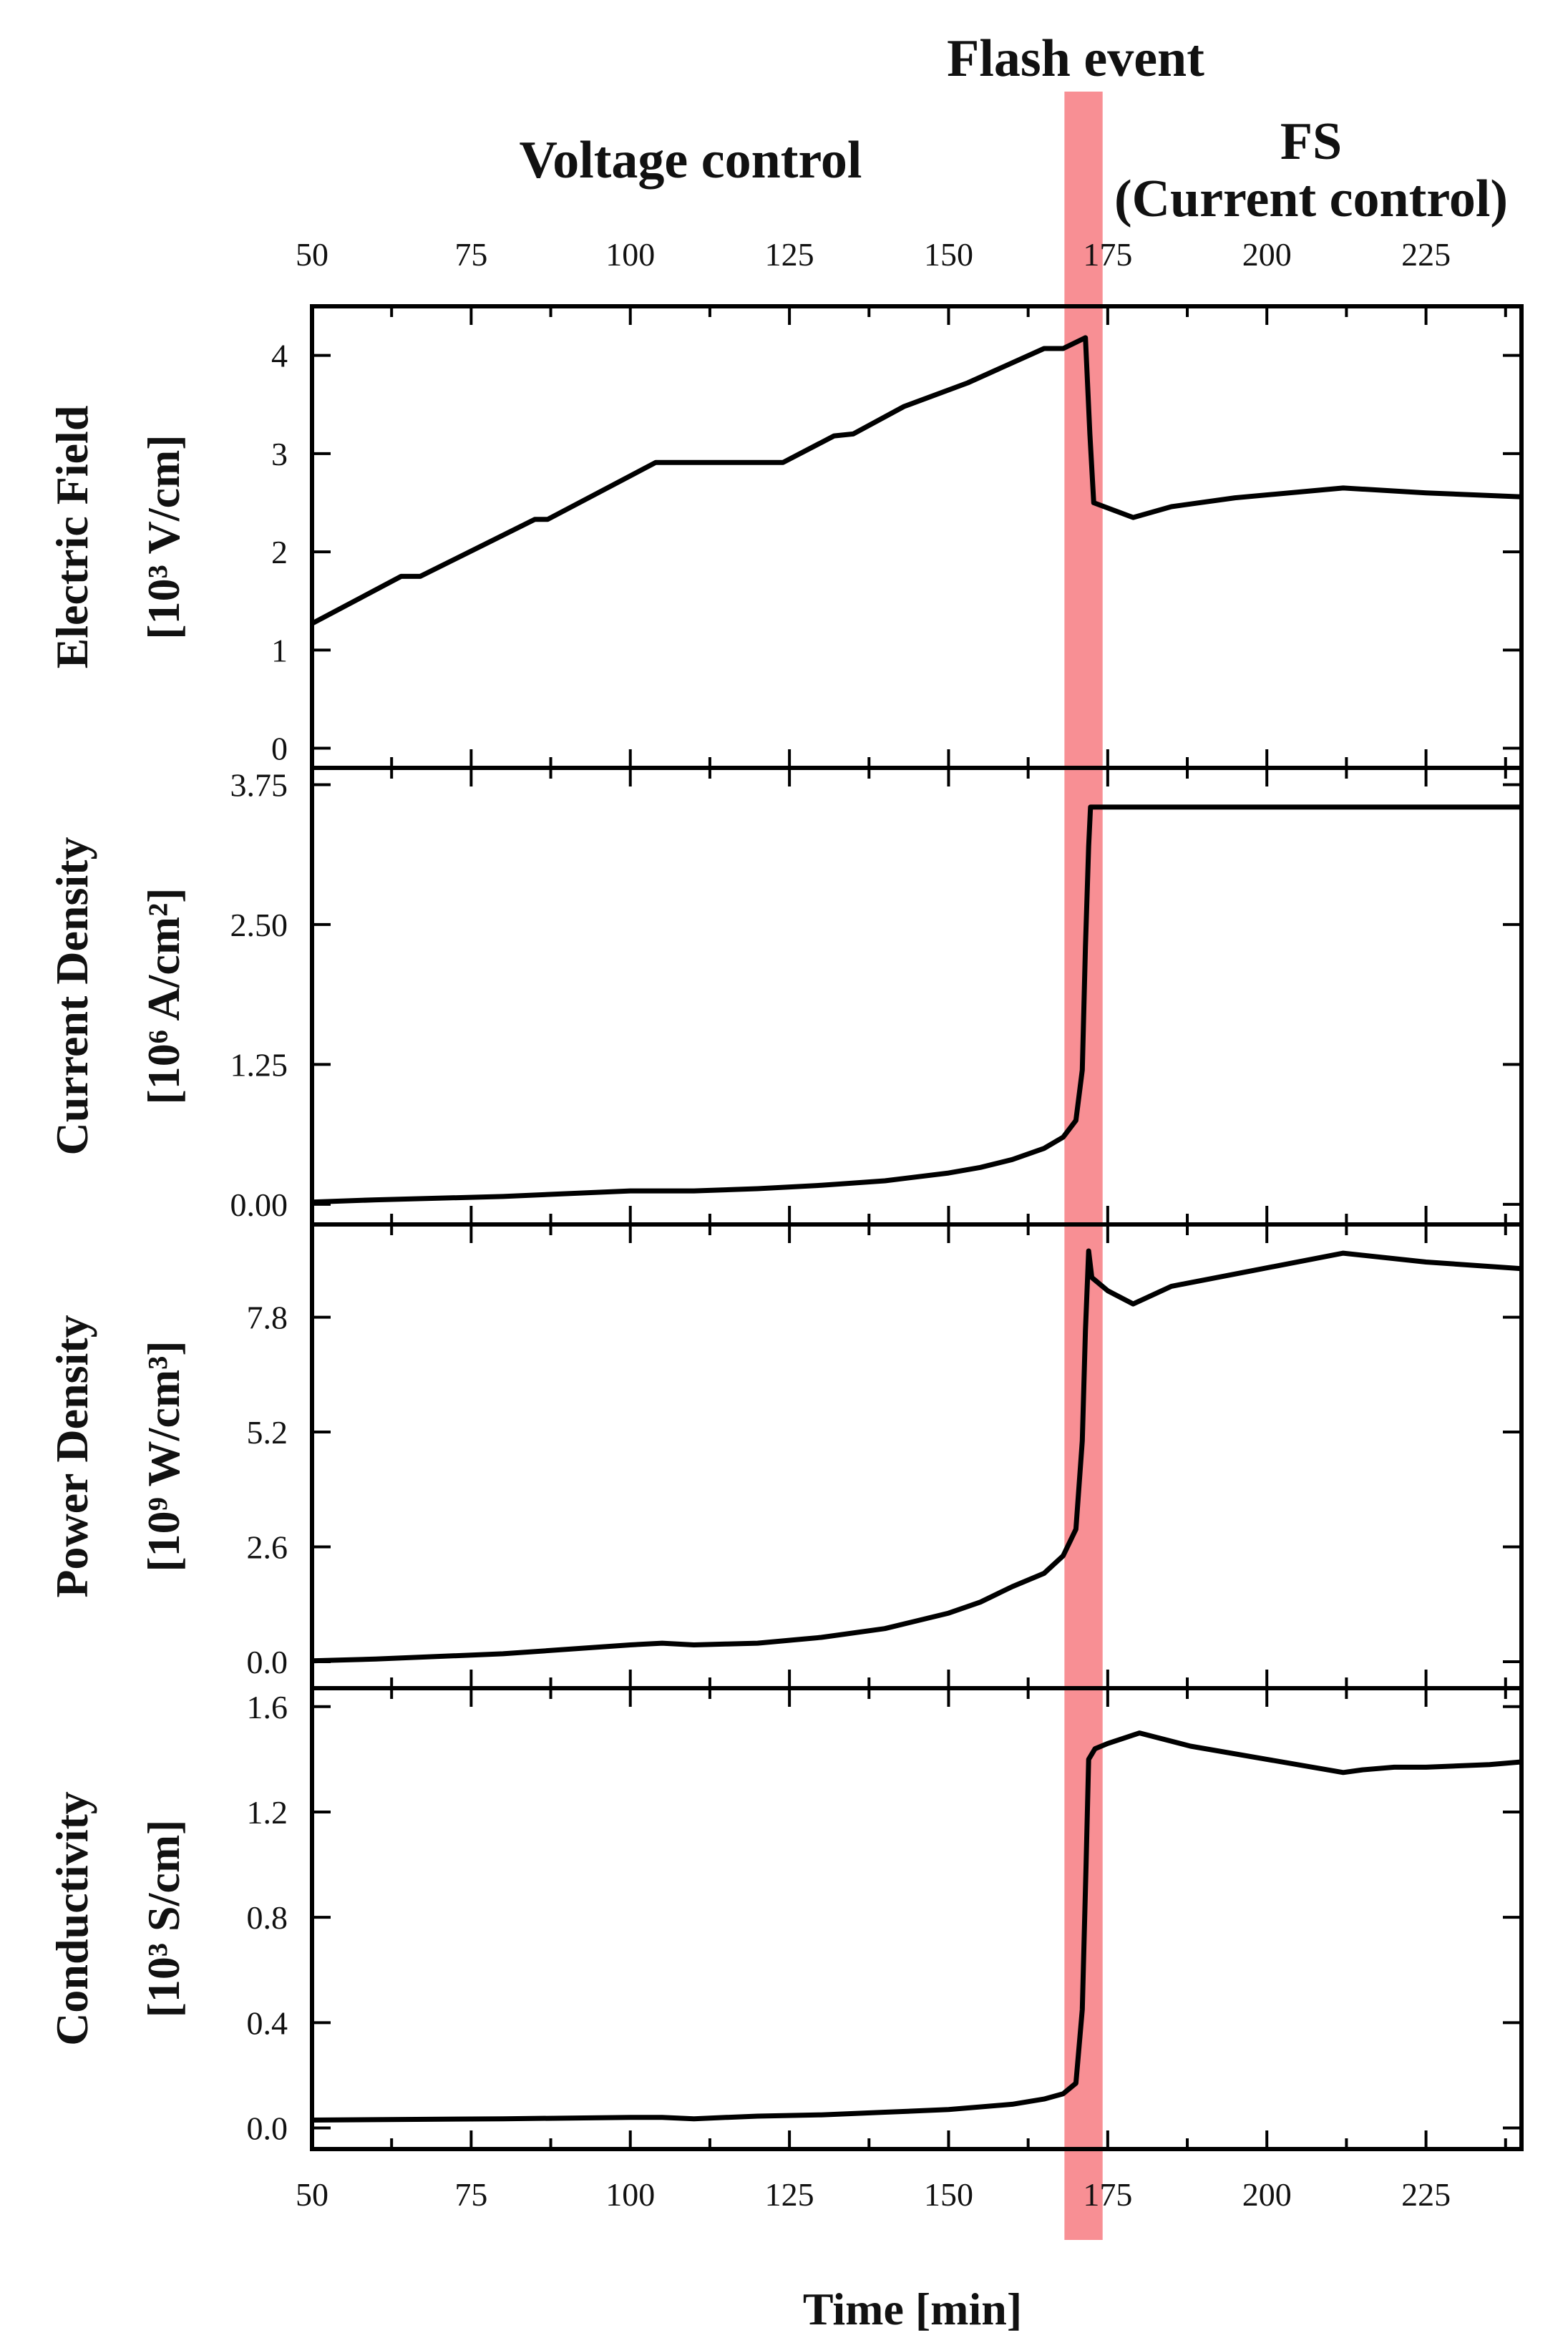 This screenshot has width=1568, height=2343. I want to click on top-x-tick-label-75: 75, so click(470, 254).